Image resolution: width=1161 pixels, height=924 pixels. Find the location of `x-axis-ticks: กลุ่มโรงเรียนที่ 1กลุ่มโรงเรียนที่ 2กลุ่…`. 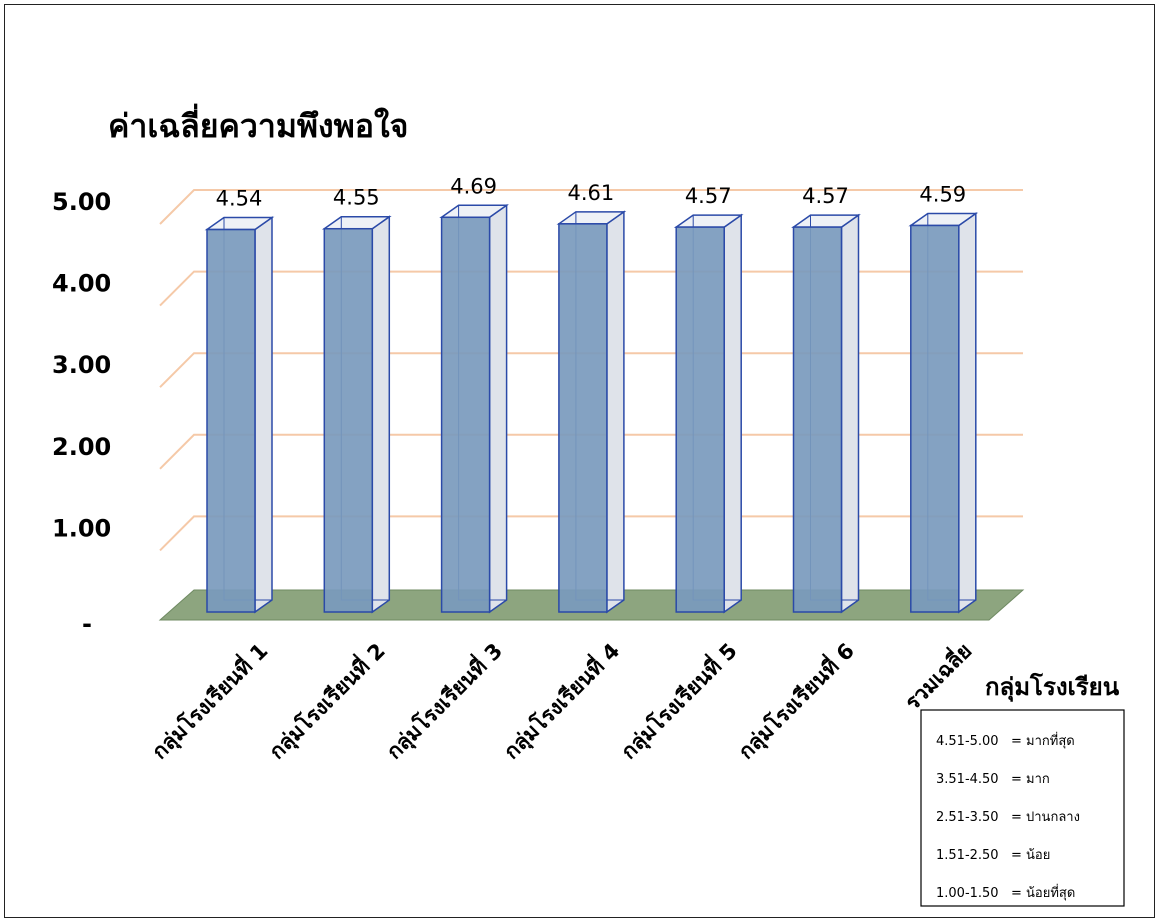

x-axis-ticks: กลุ่มโรงเรียนที่ 1กลุ่มโรงเรียนที่ 2กลุ่… is located at coordinates (560, 700).